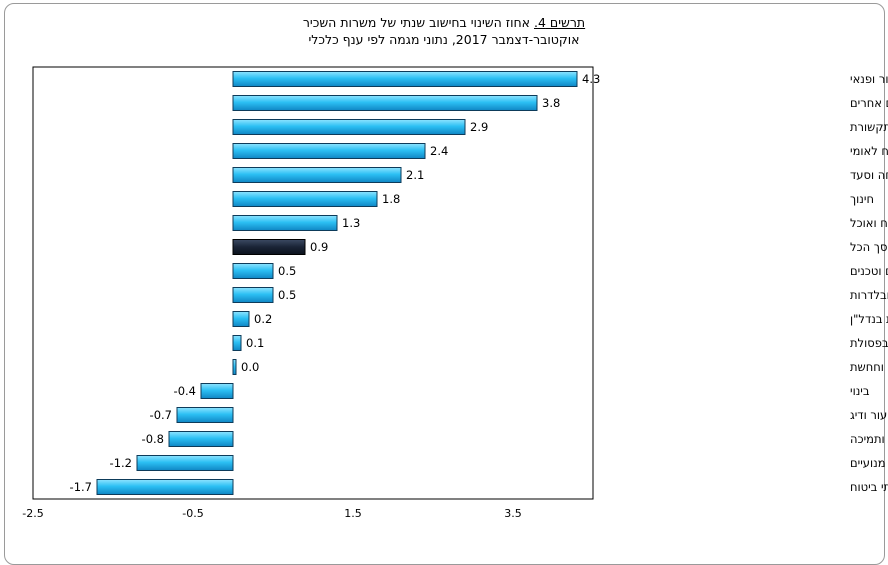 This screenshot has width=888, height=565. I want to click on x-tick-label: -2.5, so click(32, 513).